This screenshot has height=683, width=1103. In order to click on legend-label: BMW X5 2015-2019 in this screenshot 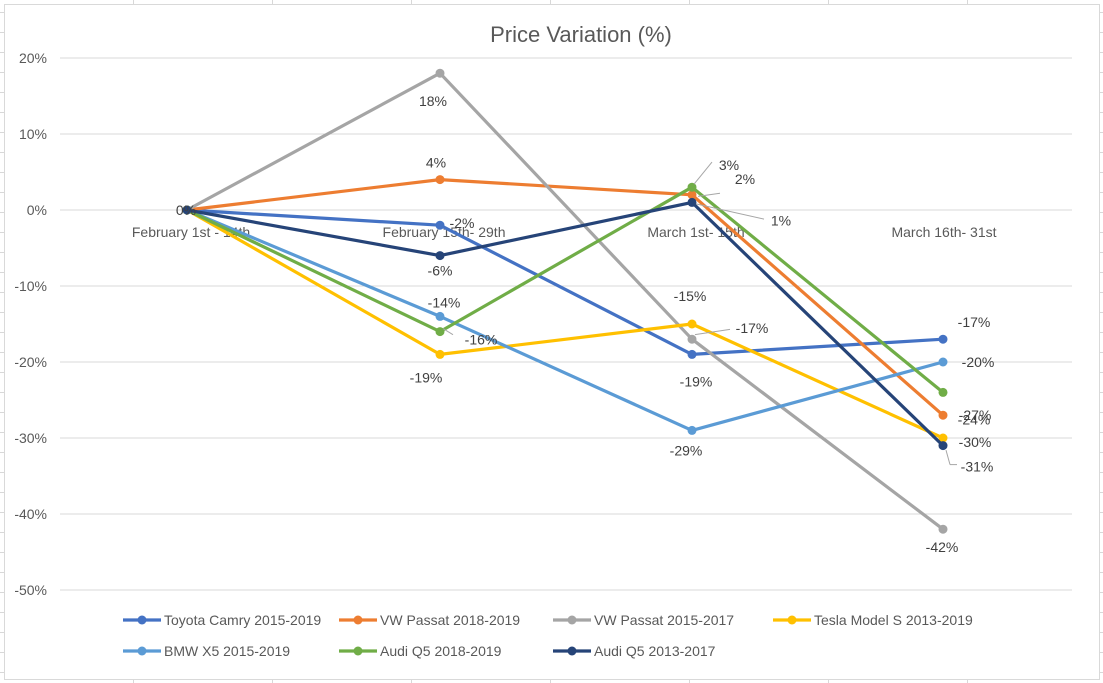, I will do `click(227, 651)`.